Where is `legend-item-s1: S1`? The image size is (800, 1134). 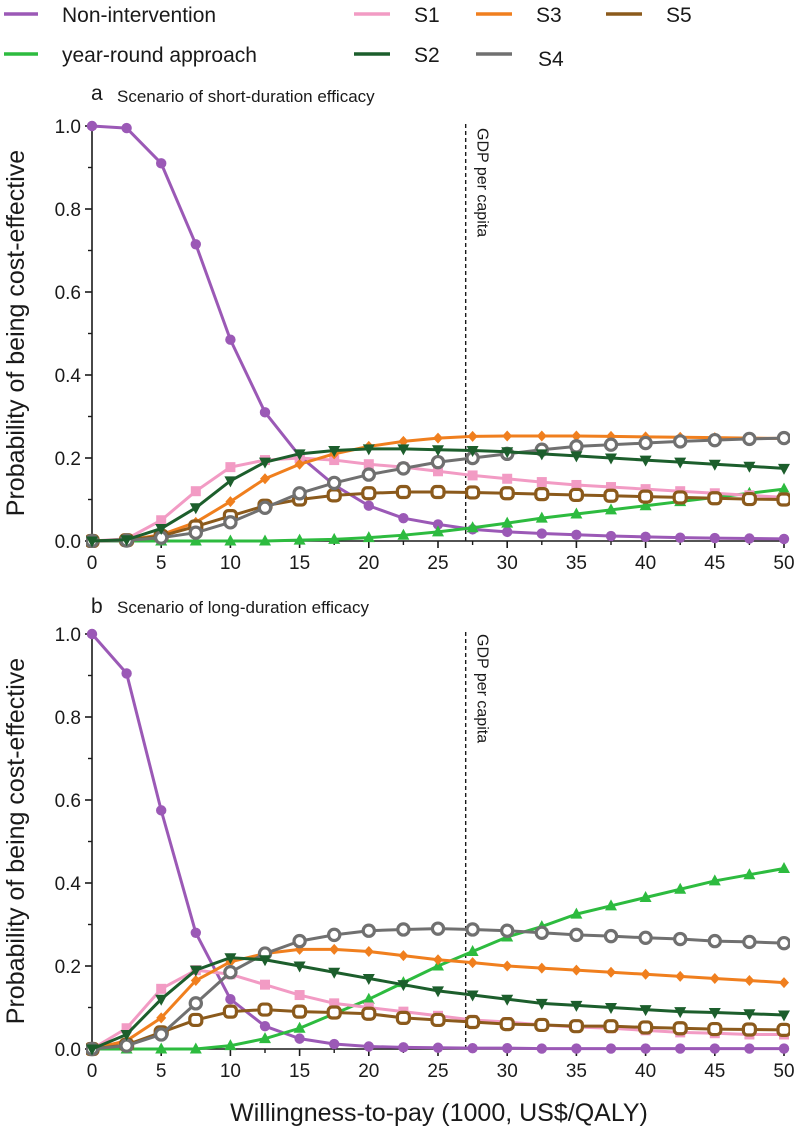
legend-item-s1: S1 is located at coordinates (397, 15).